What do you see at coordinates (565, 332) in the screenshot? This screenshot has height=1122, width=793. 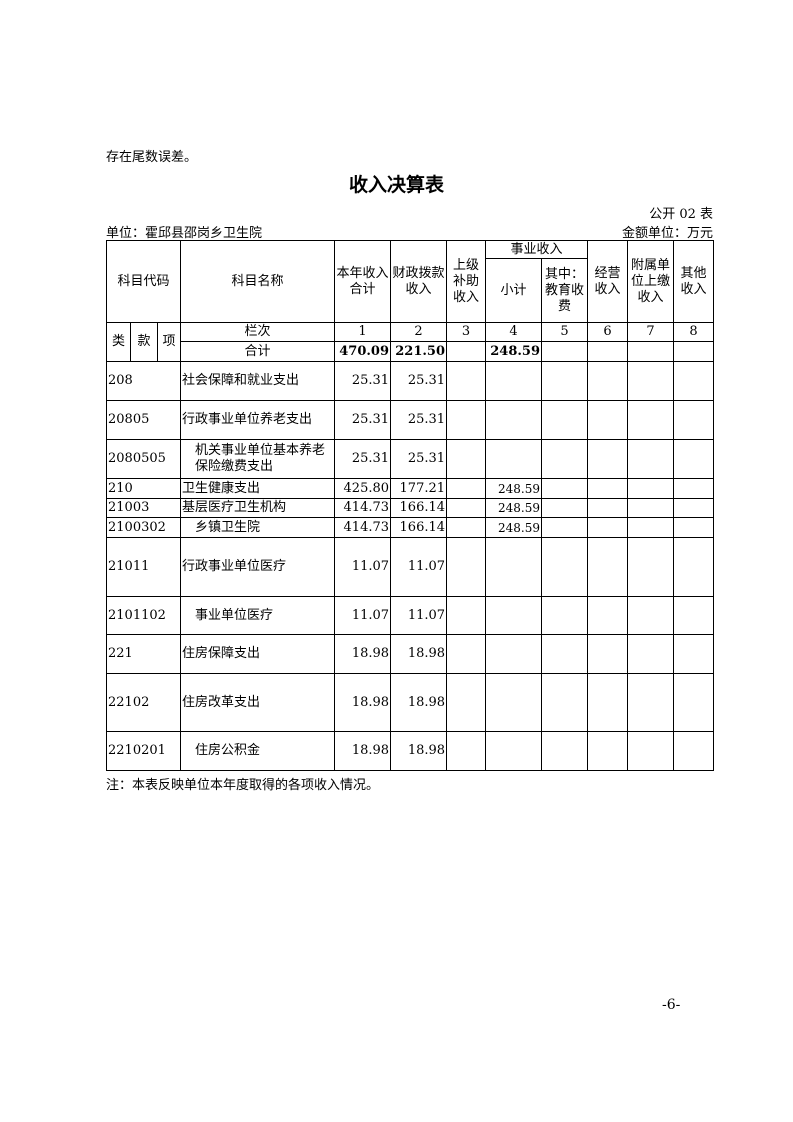 I see `column-number: 5` at bounding box center [565, 332].